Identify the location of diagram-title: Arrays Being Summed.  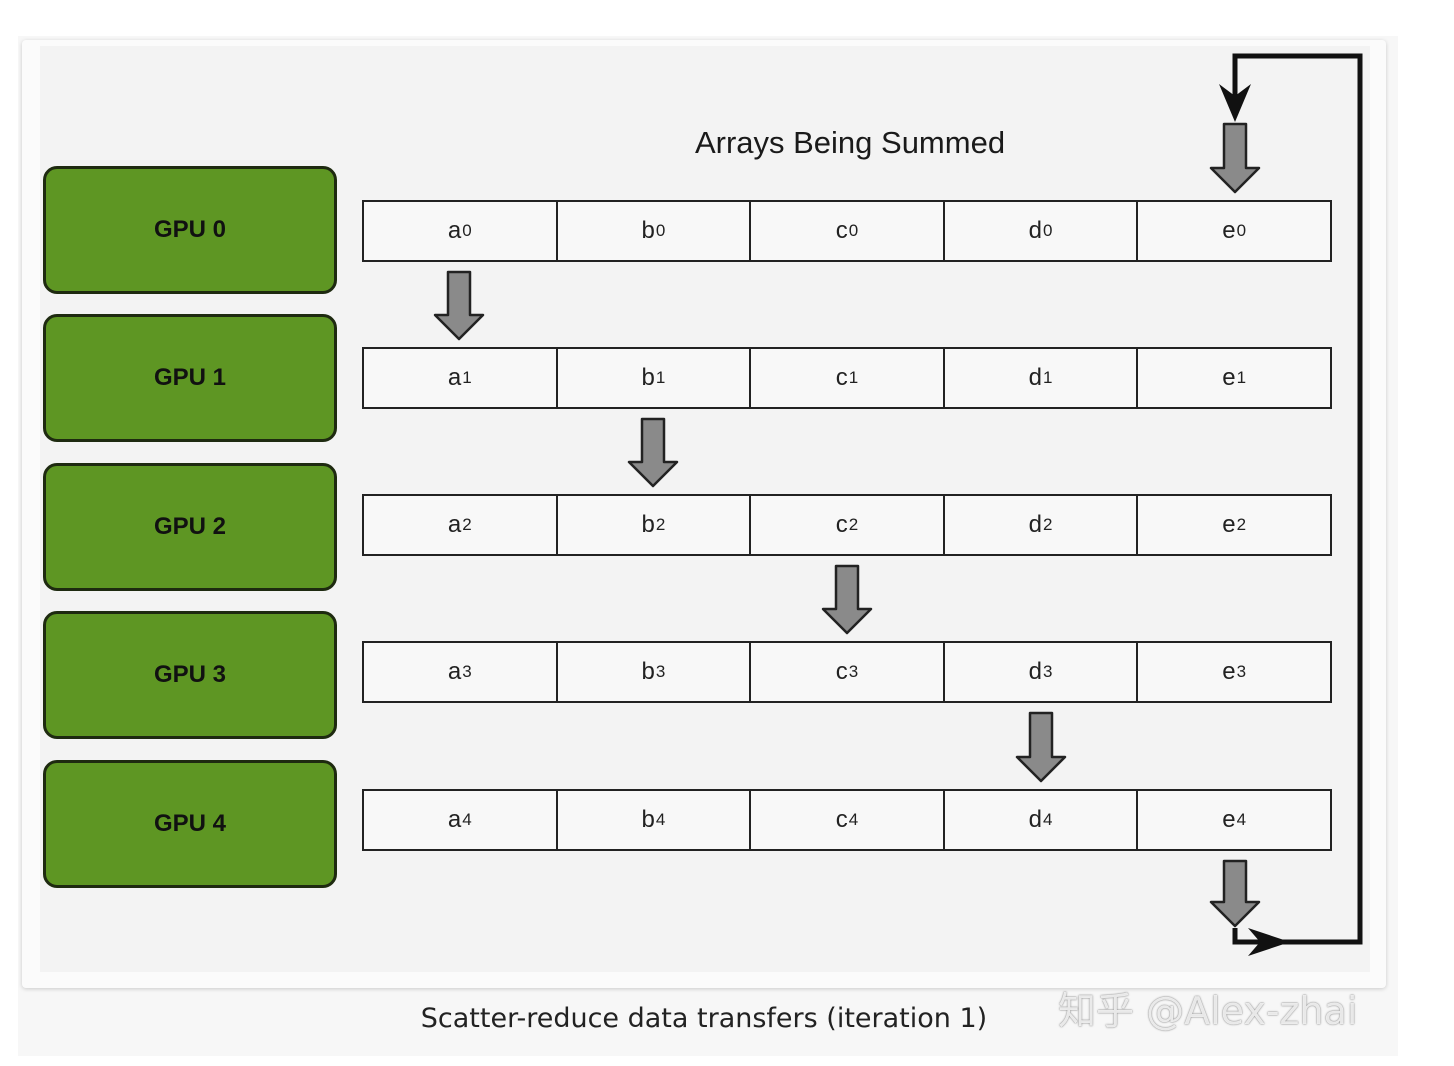
(850, 142).